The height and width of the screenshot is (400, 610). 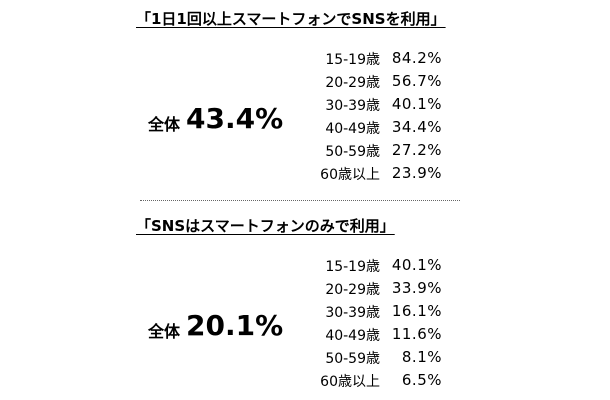 I want to click on section-title: 「SNSはスマートフォンのみで利用」, so click(x=265, y=226).